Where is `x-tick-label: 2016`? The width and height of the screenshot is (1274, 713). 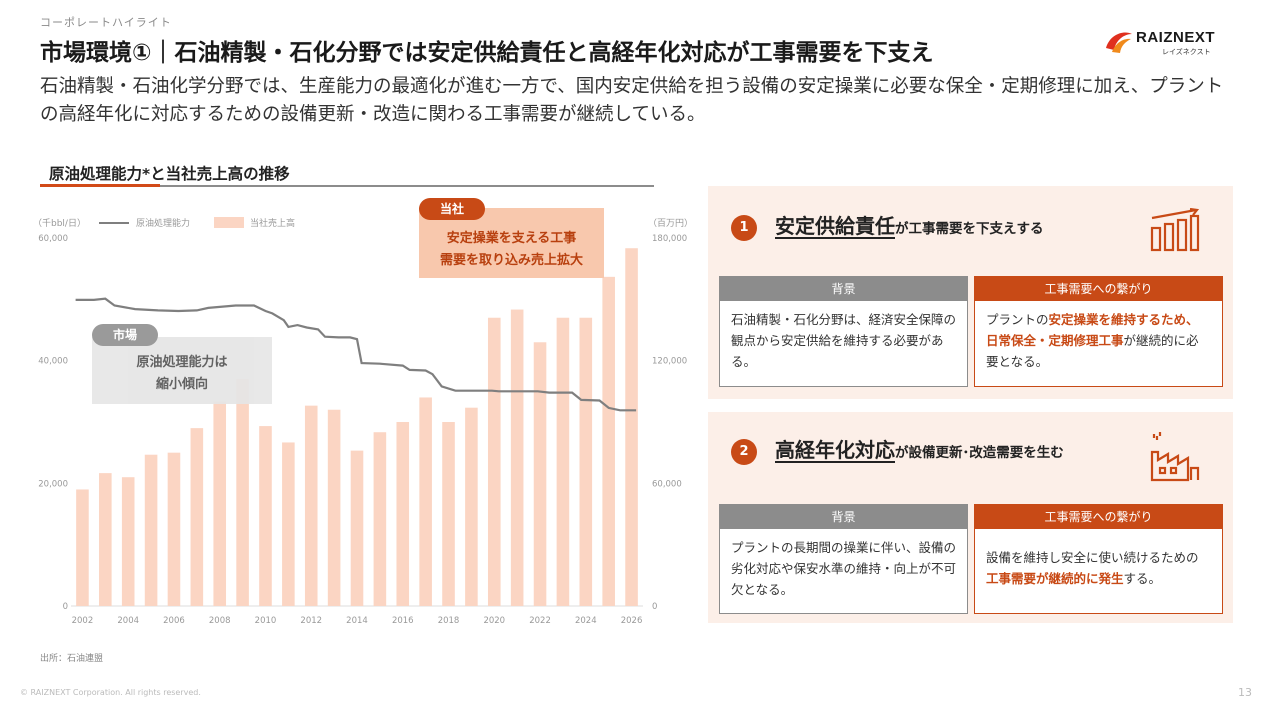
x-tick-label: 2016 is located at coordinates (403, 621).